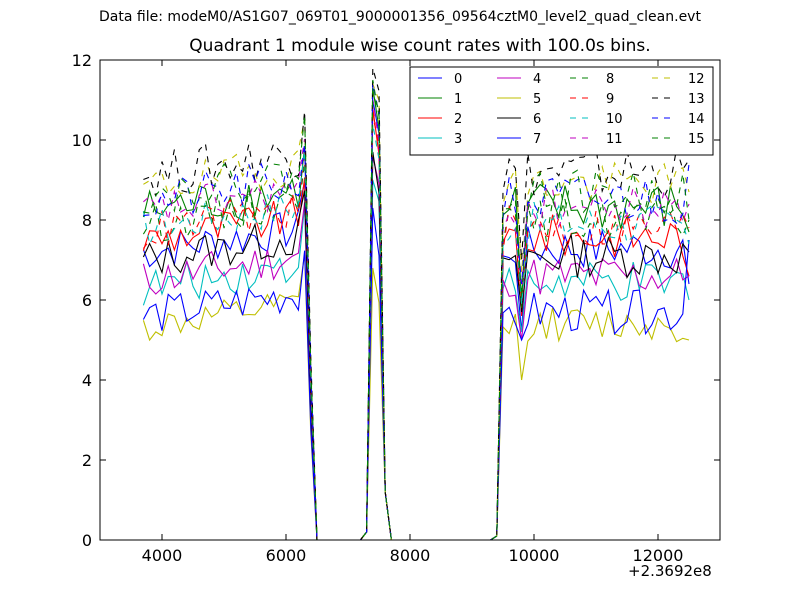 This screenshot has width=800, height=600. Describe the element at coordinates (696, 119) in the screenshot. I see `legend-label-14: 14` at that location.